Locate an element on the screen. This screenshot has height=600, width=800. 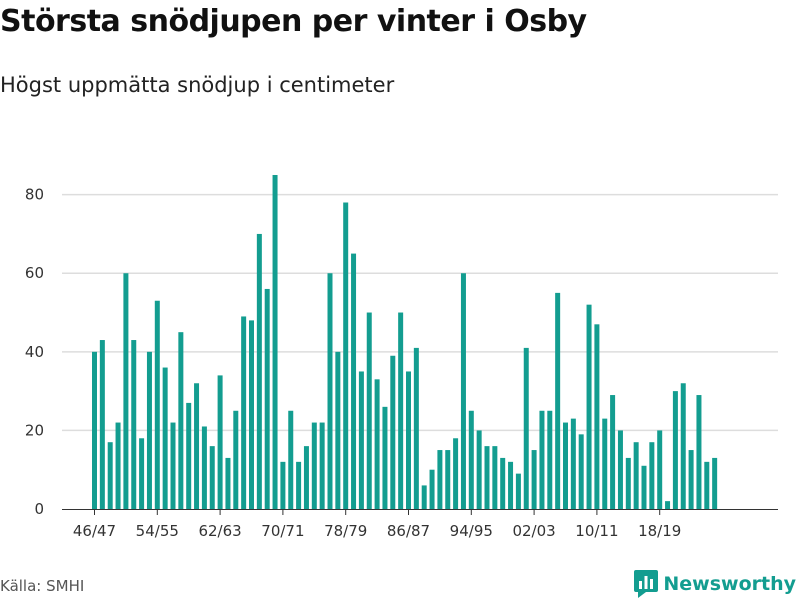
brand-name: Newsworthy is located at coordinates (729, 584).